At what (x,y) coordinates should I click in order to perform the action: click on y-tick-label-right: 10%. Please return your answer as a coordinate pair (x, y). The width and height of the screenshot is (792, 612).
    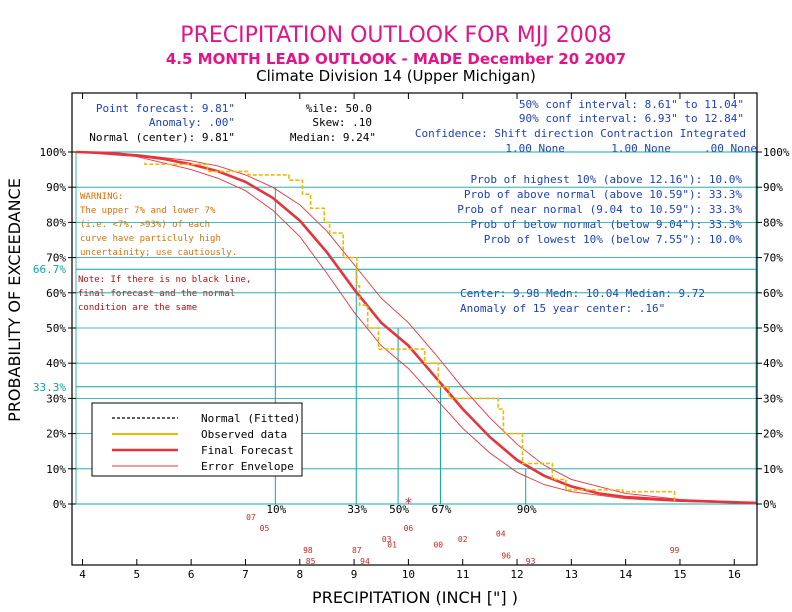
    Looking at the image, I should click on (773, 469).